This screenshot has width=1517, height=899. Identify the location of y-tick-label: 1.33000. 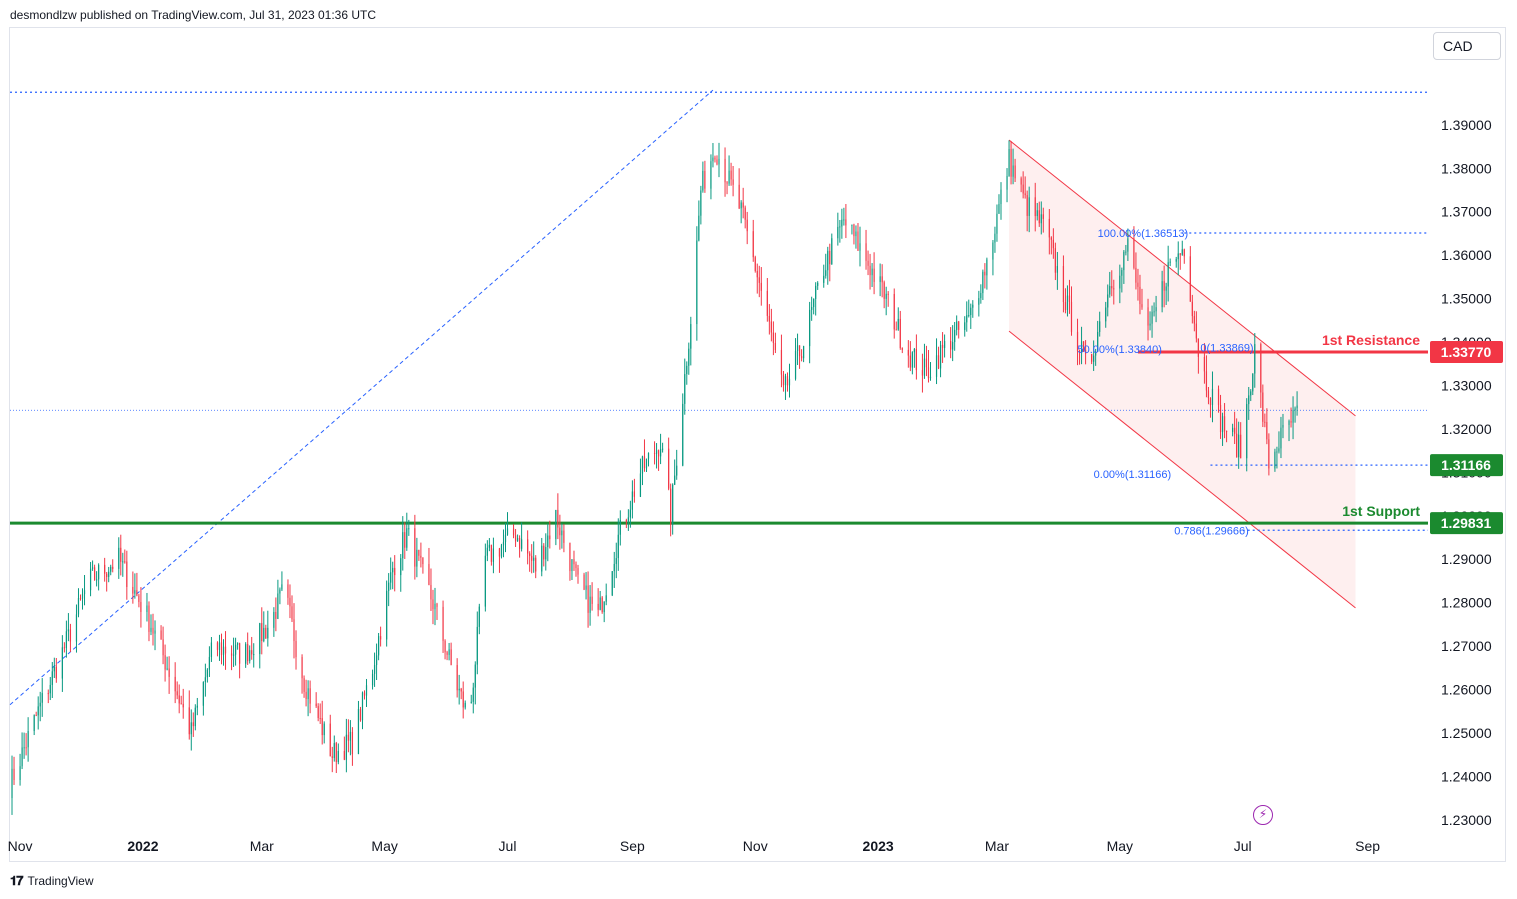
(1466, 385).